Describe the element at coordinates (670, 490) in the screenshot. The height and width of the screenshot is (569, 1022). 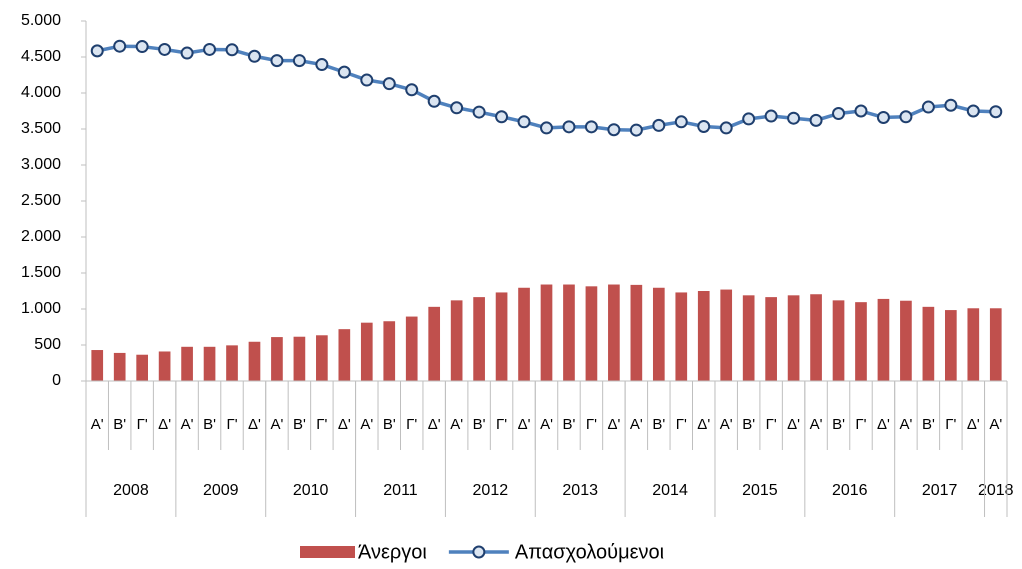
I see `x-group-label: 2014` at that location.